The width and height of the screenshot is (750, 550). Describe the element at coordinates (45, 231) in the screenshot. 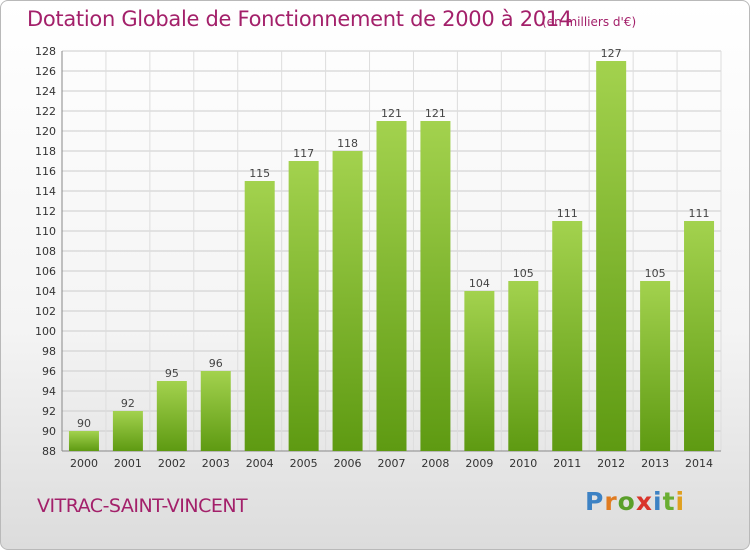

I see `y-tick-label: 110` at that location.